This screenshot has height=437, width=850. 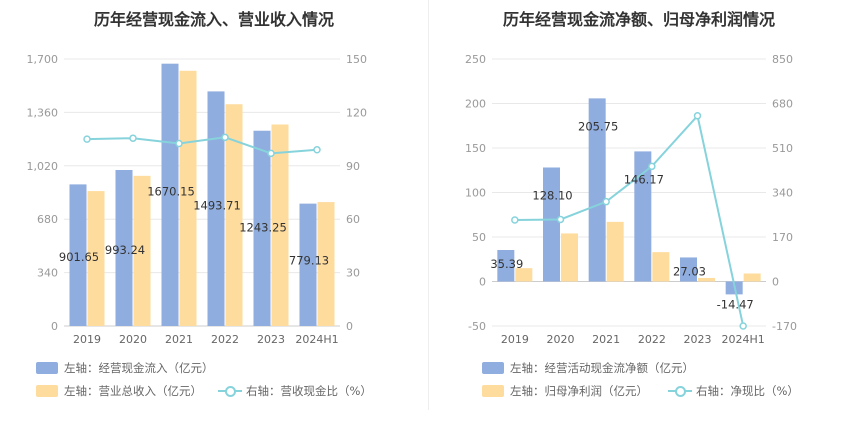 I want to click on legend-label: 右轴：净现比（%）, so click(x=747, y=391).